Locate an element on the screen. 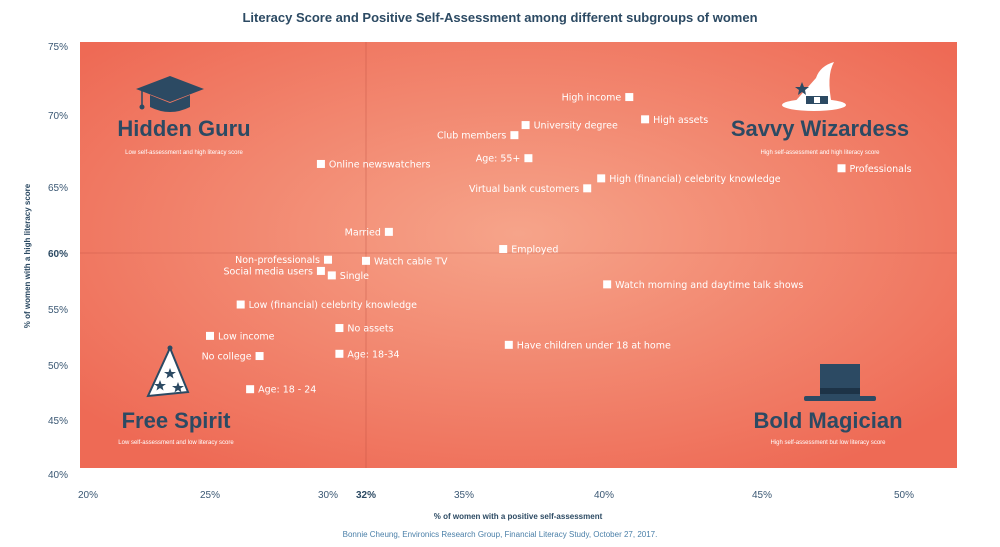 The height and width of the screenshot is (547, 1000). point-label: Single is located at coordinates (354, 276).